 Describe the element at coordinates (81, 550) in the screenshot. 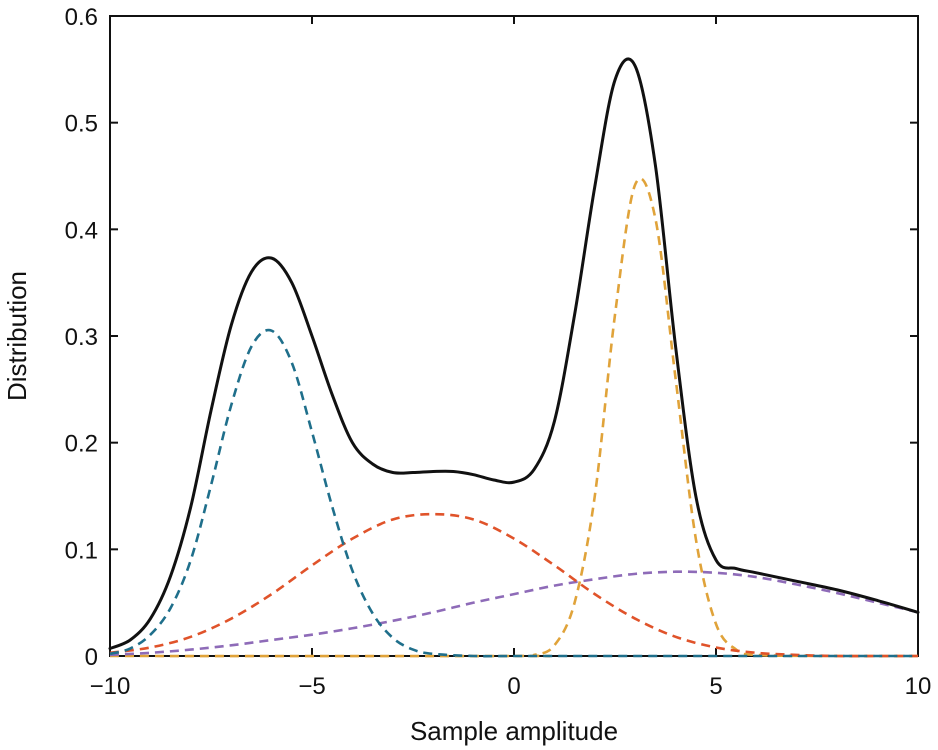

I see `y-tick-label: 0.1` at that location.